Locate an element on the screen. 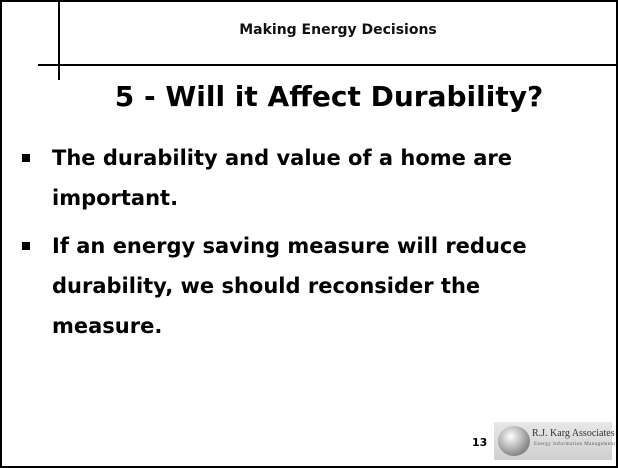  divider-horizontal is located at coordinates (327, 65).